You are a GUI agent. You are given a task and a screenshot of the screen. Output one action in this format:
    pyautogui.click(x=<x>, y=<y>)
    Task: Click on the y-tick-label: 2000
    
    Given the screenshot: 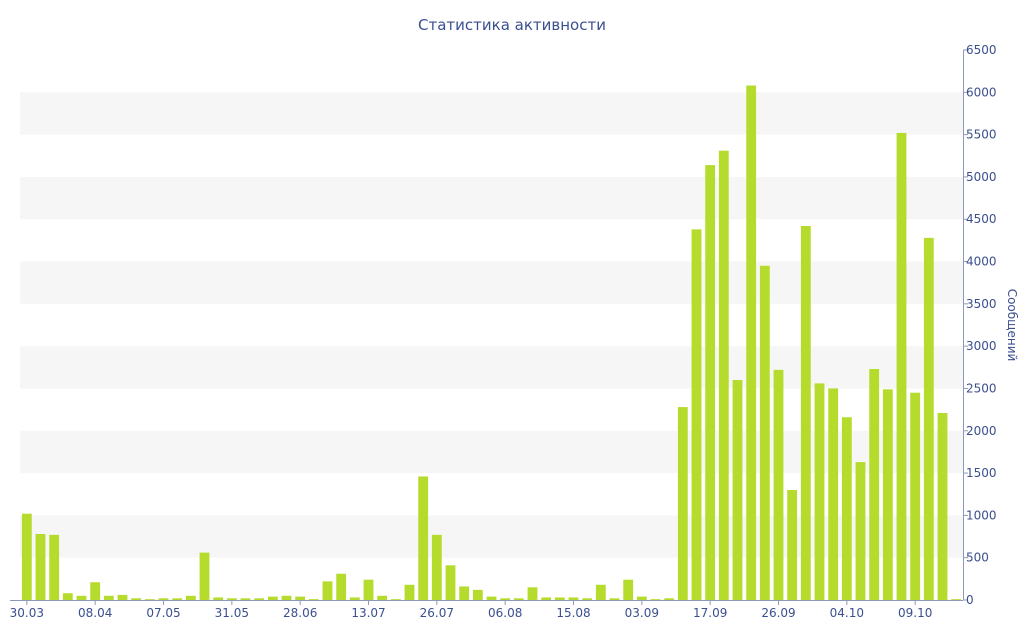 What is the action you would take?
    pyautogui.click(x=981, y=431)
    